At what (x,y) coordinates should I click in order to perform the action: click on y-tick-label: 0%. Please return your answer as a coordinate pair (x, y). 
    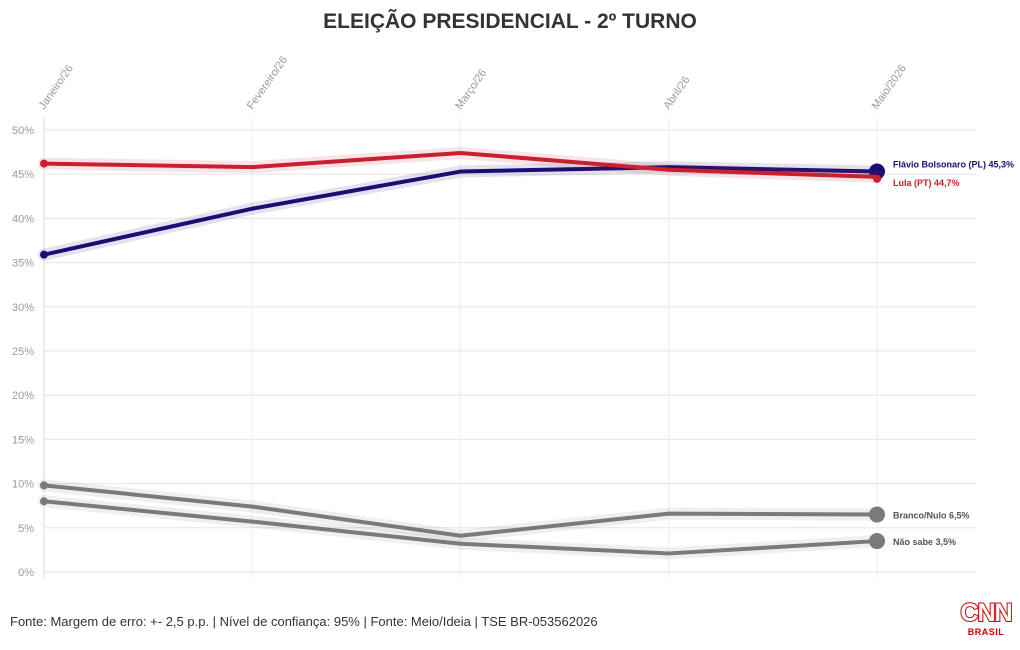
    Looking at the image, I should click on (26, 573).